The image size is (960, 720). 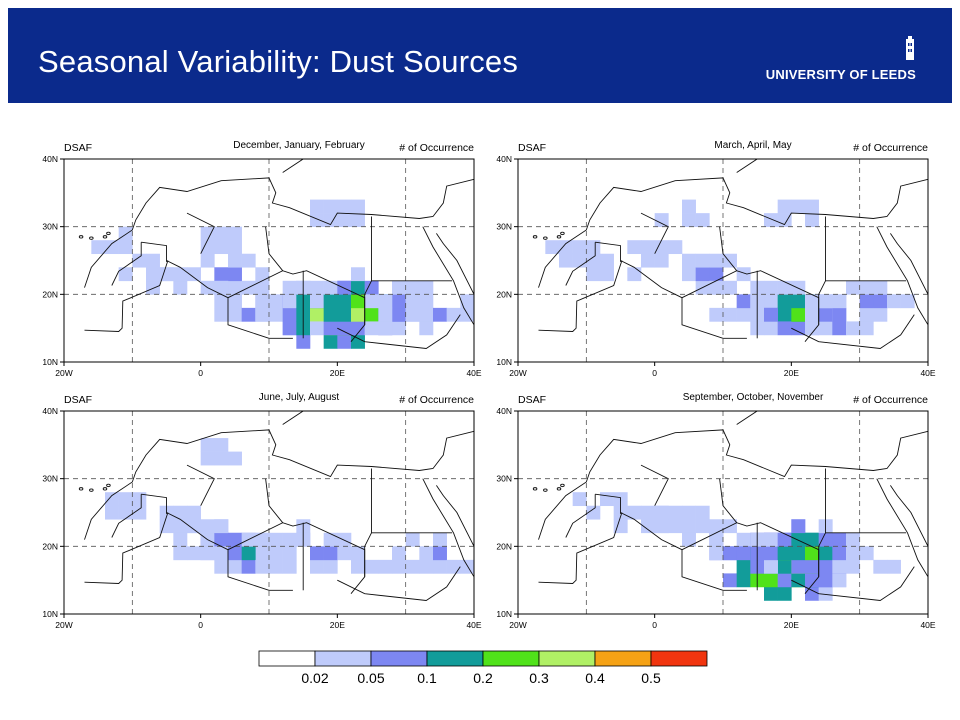 What do you see at coordinates (50, 159) in the screenshot?
I see `djf-y-tick-label: 40N` at bounding box center [50, 159].